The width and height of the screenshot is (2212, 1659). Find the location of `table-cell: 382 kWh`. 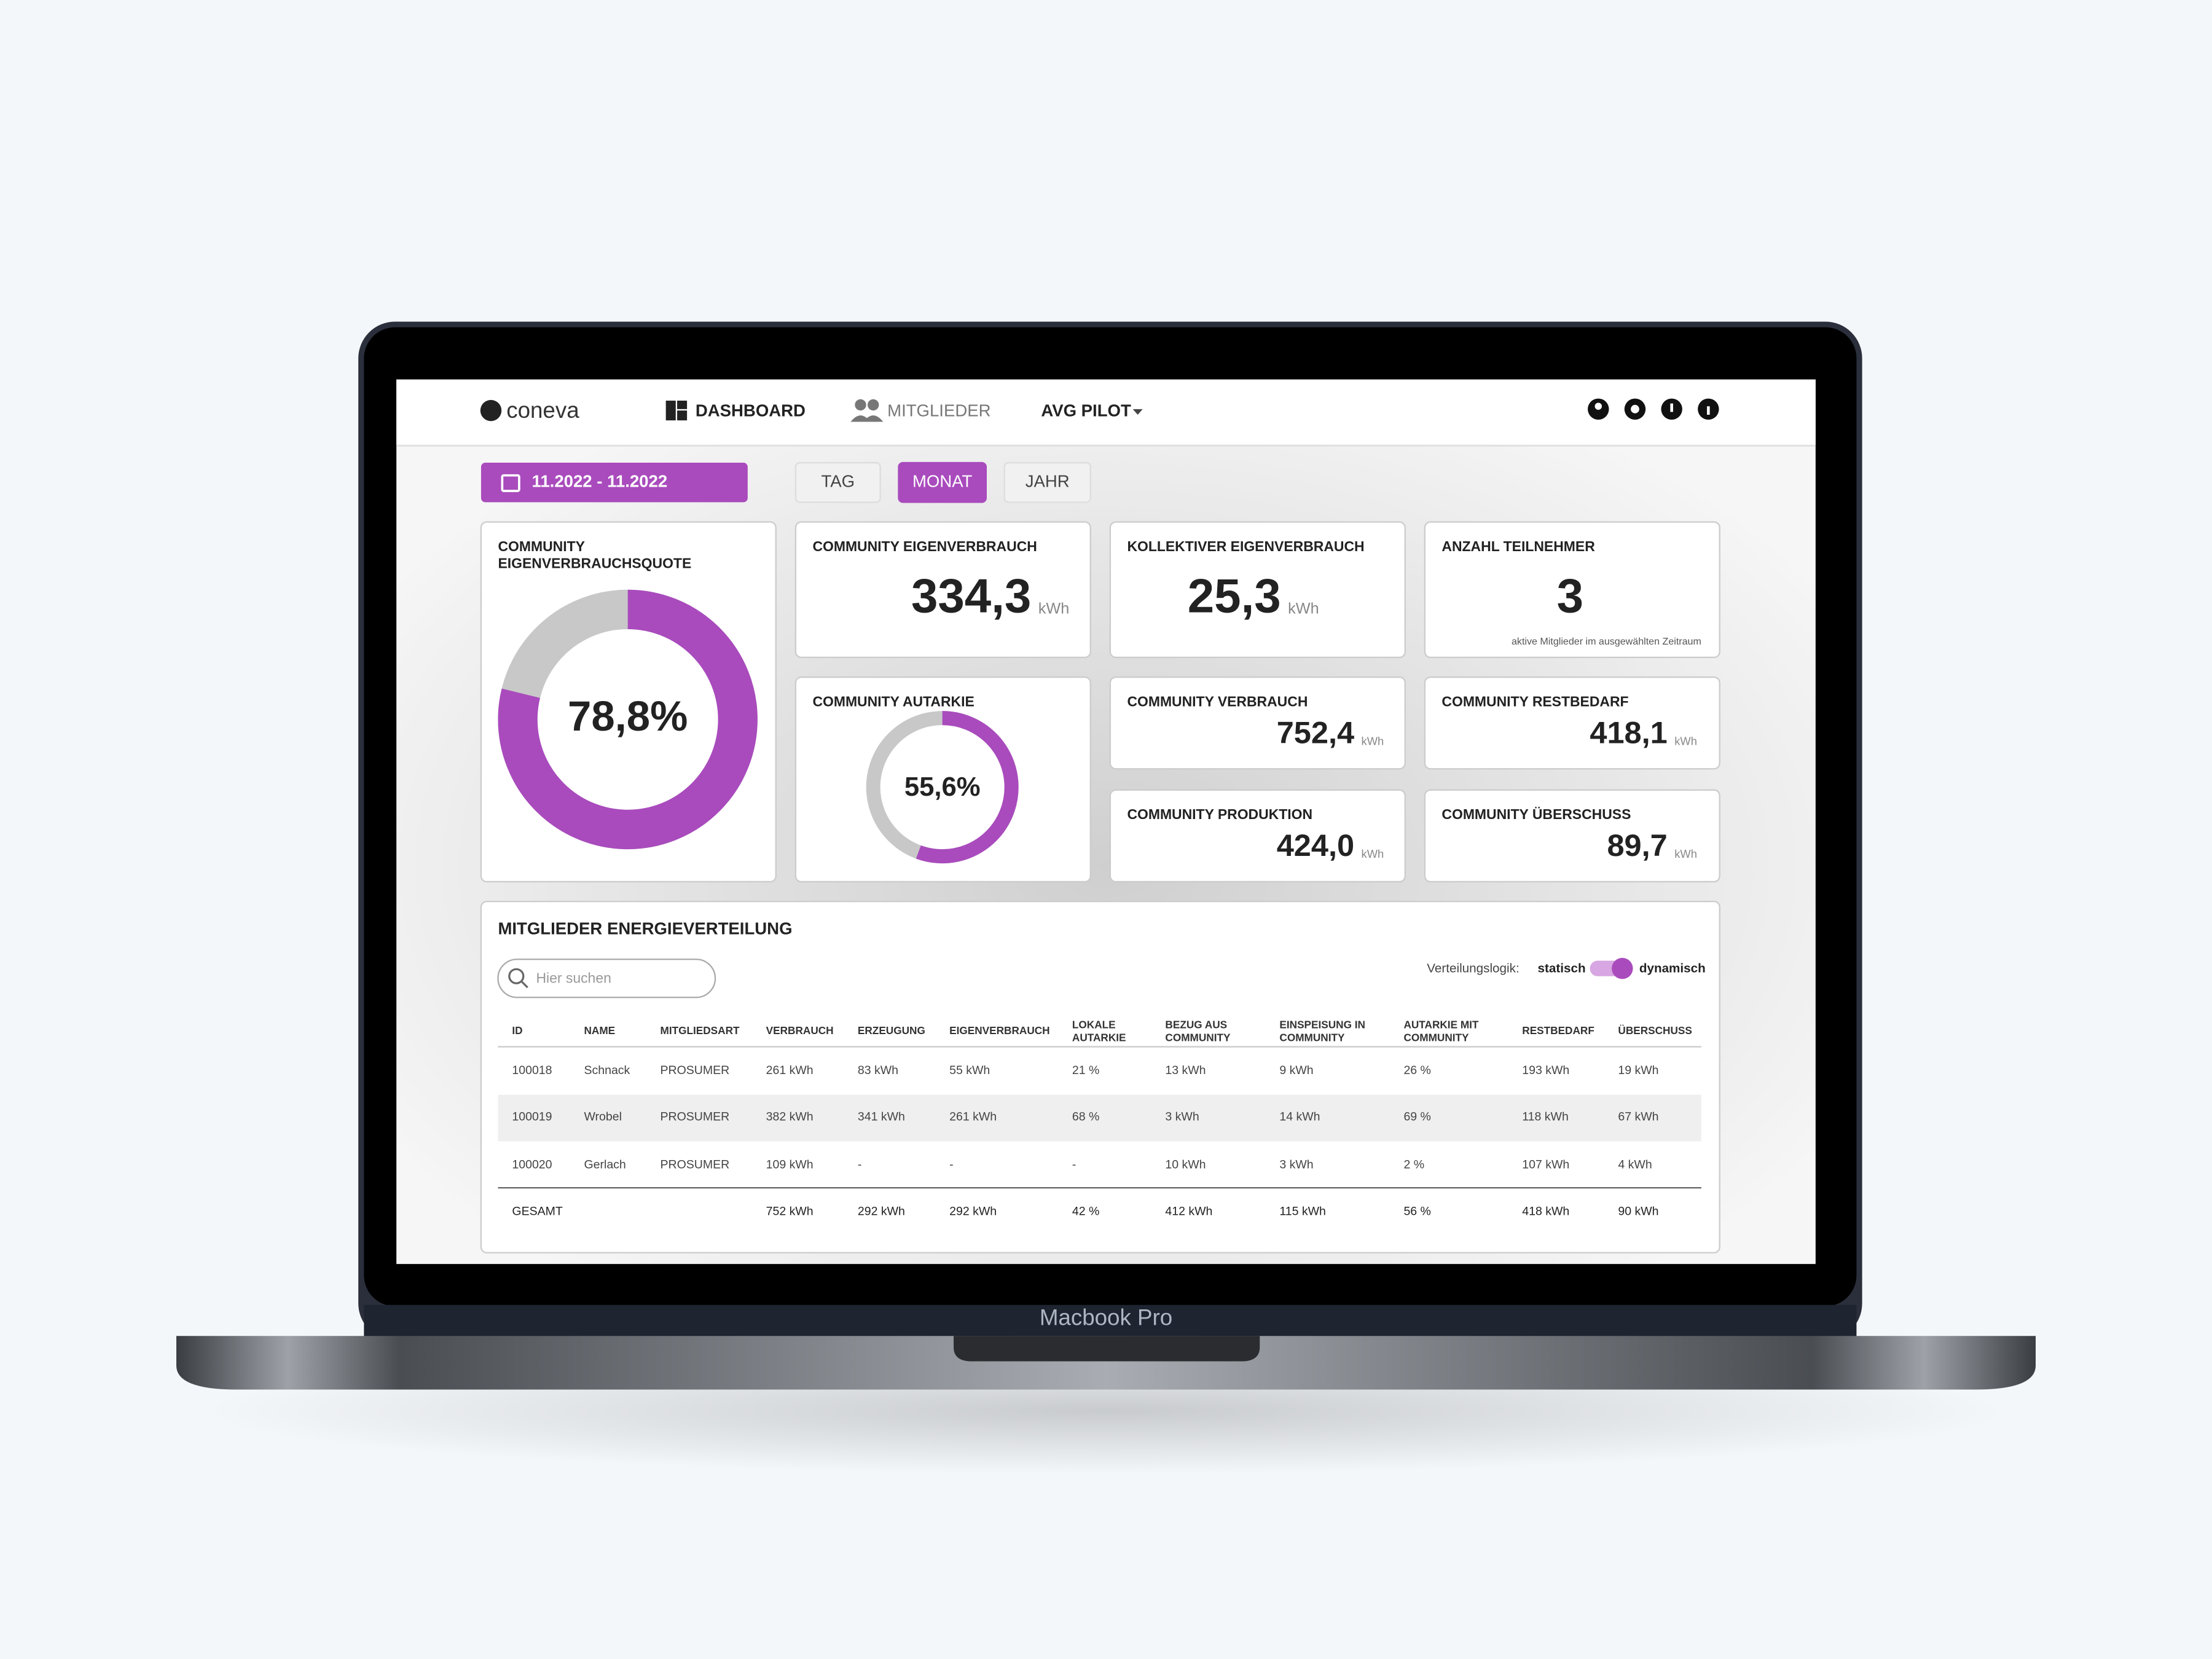

table-cell: 382 kWh is located at coordinates (790, 1117).